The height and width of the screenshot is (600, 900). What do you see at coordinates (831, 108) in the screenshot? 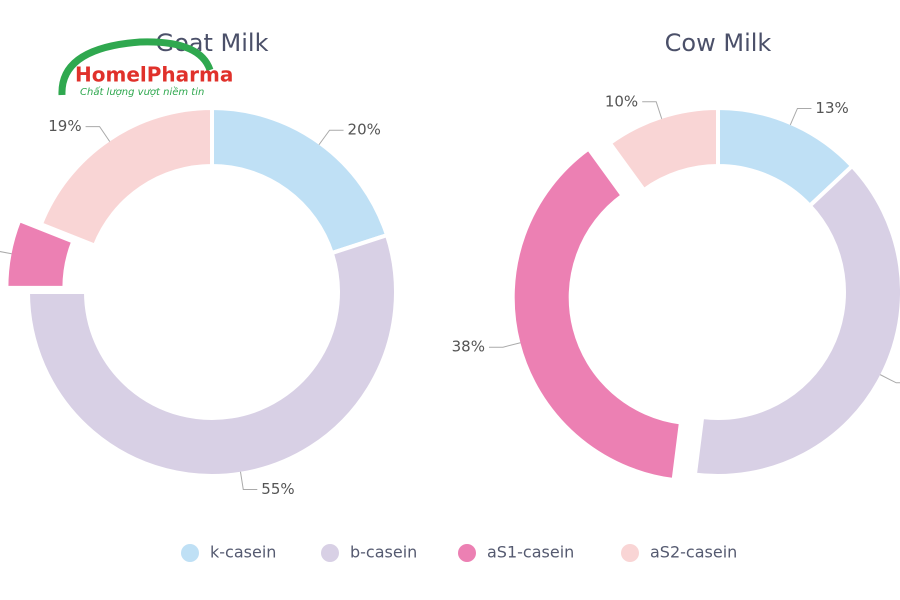
I see `data-label: 13%` at bounding box center [831, 108].